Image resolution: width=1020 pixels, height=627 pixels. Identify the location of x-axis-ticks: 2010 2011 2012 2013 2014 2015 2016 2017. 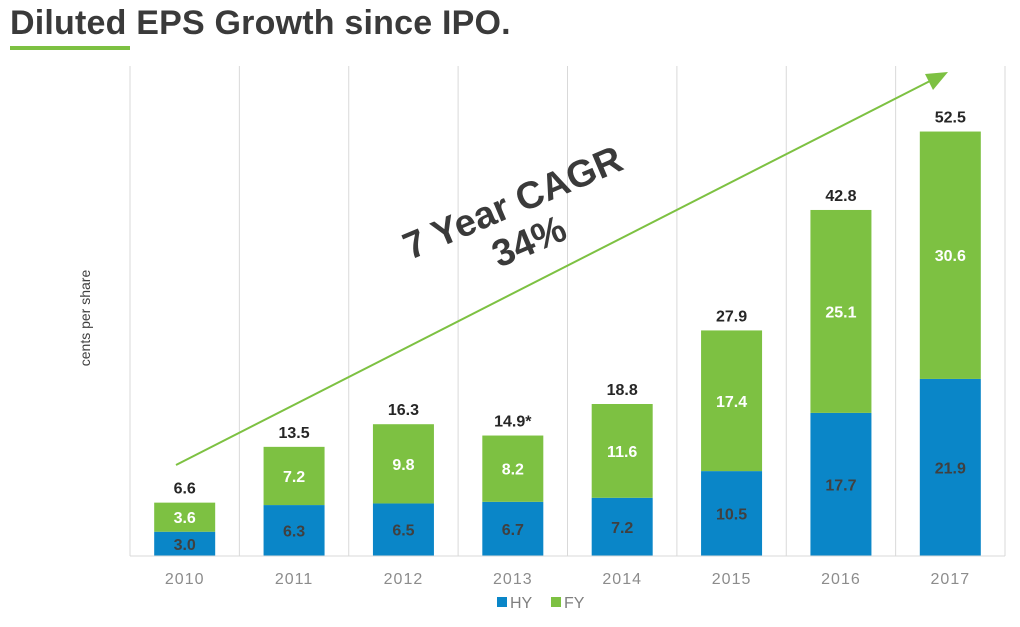
(568, 579).